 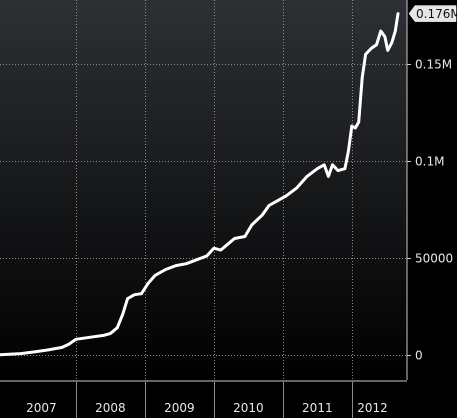 What do you see at coordinates (41, 408) in the screenshot?
I see `x-tick-label: 2007` at bounding box center [41, 408].